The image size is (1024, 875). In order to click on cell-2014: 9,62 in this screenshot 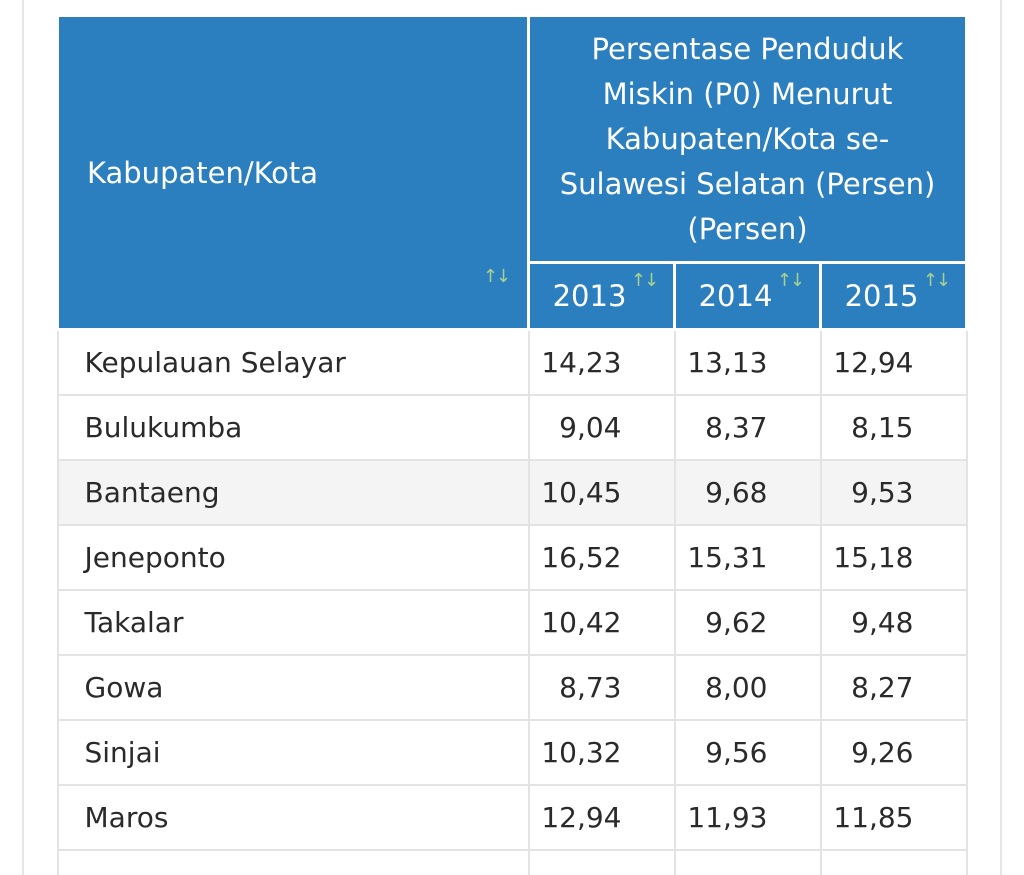, I will do `click(747, 622)`.